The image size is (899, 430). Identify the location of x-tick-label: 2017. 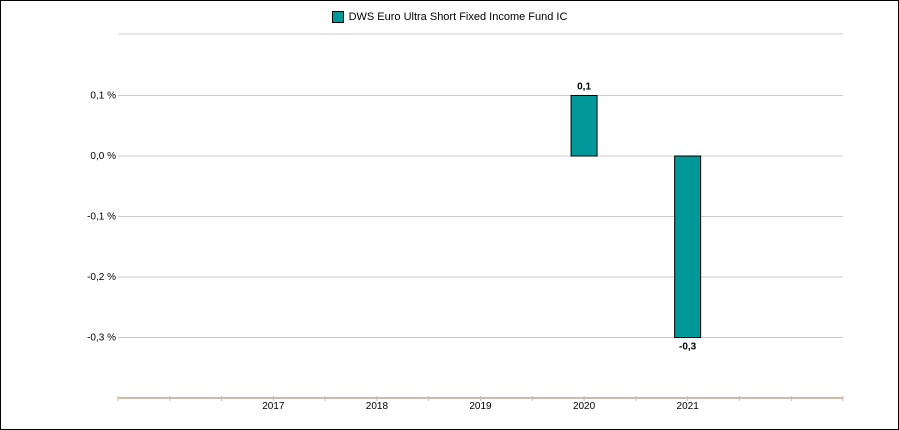
(273, 406).